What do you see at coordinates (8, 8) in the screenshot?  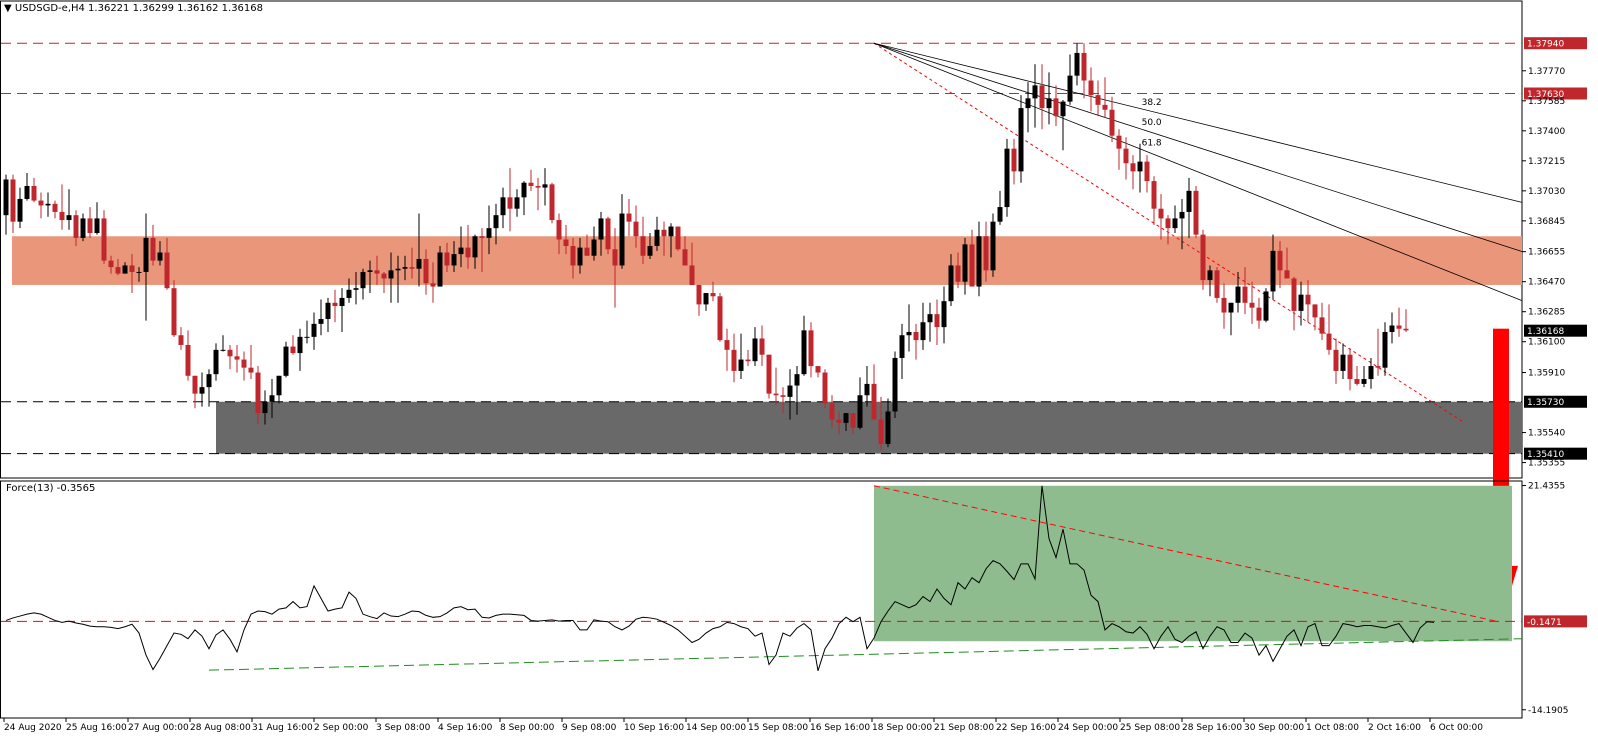 I see `collapse-triangle-icon: ▼` at bounding box center [8, 8].